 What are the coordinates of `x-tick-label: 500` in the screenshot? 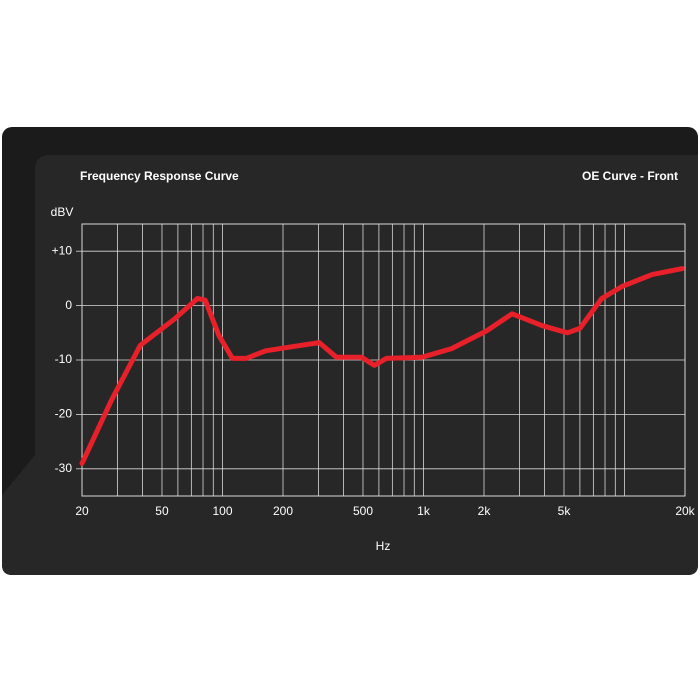 It's located at (363, 511).